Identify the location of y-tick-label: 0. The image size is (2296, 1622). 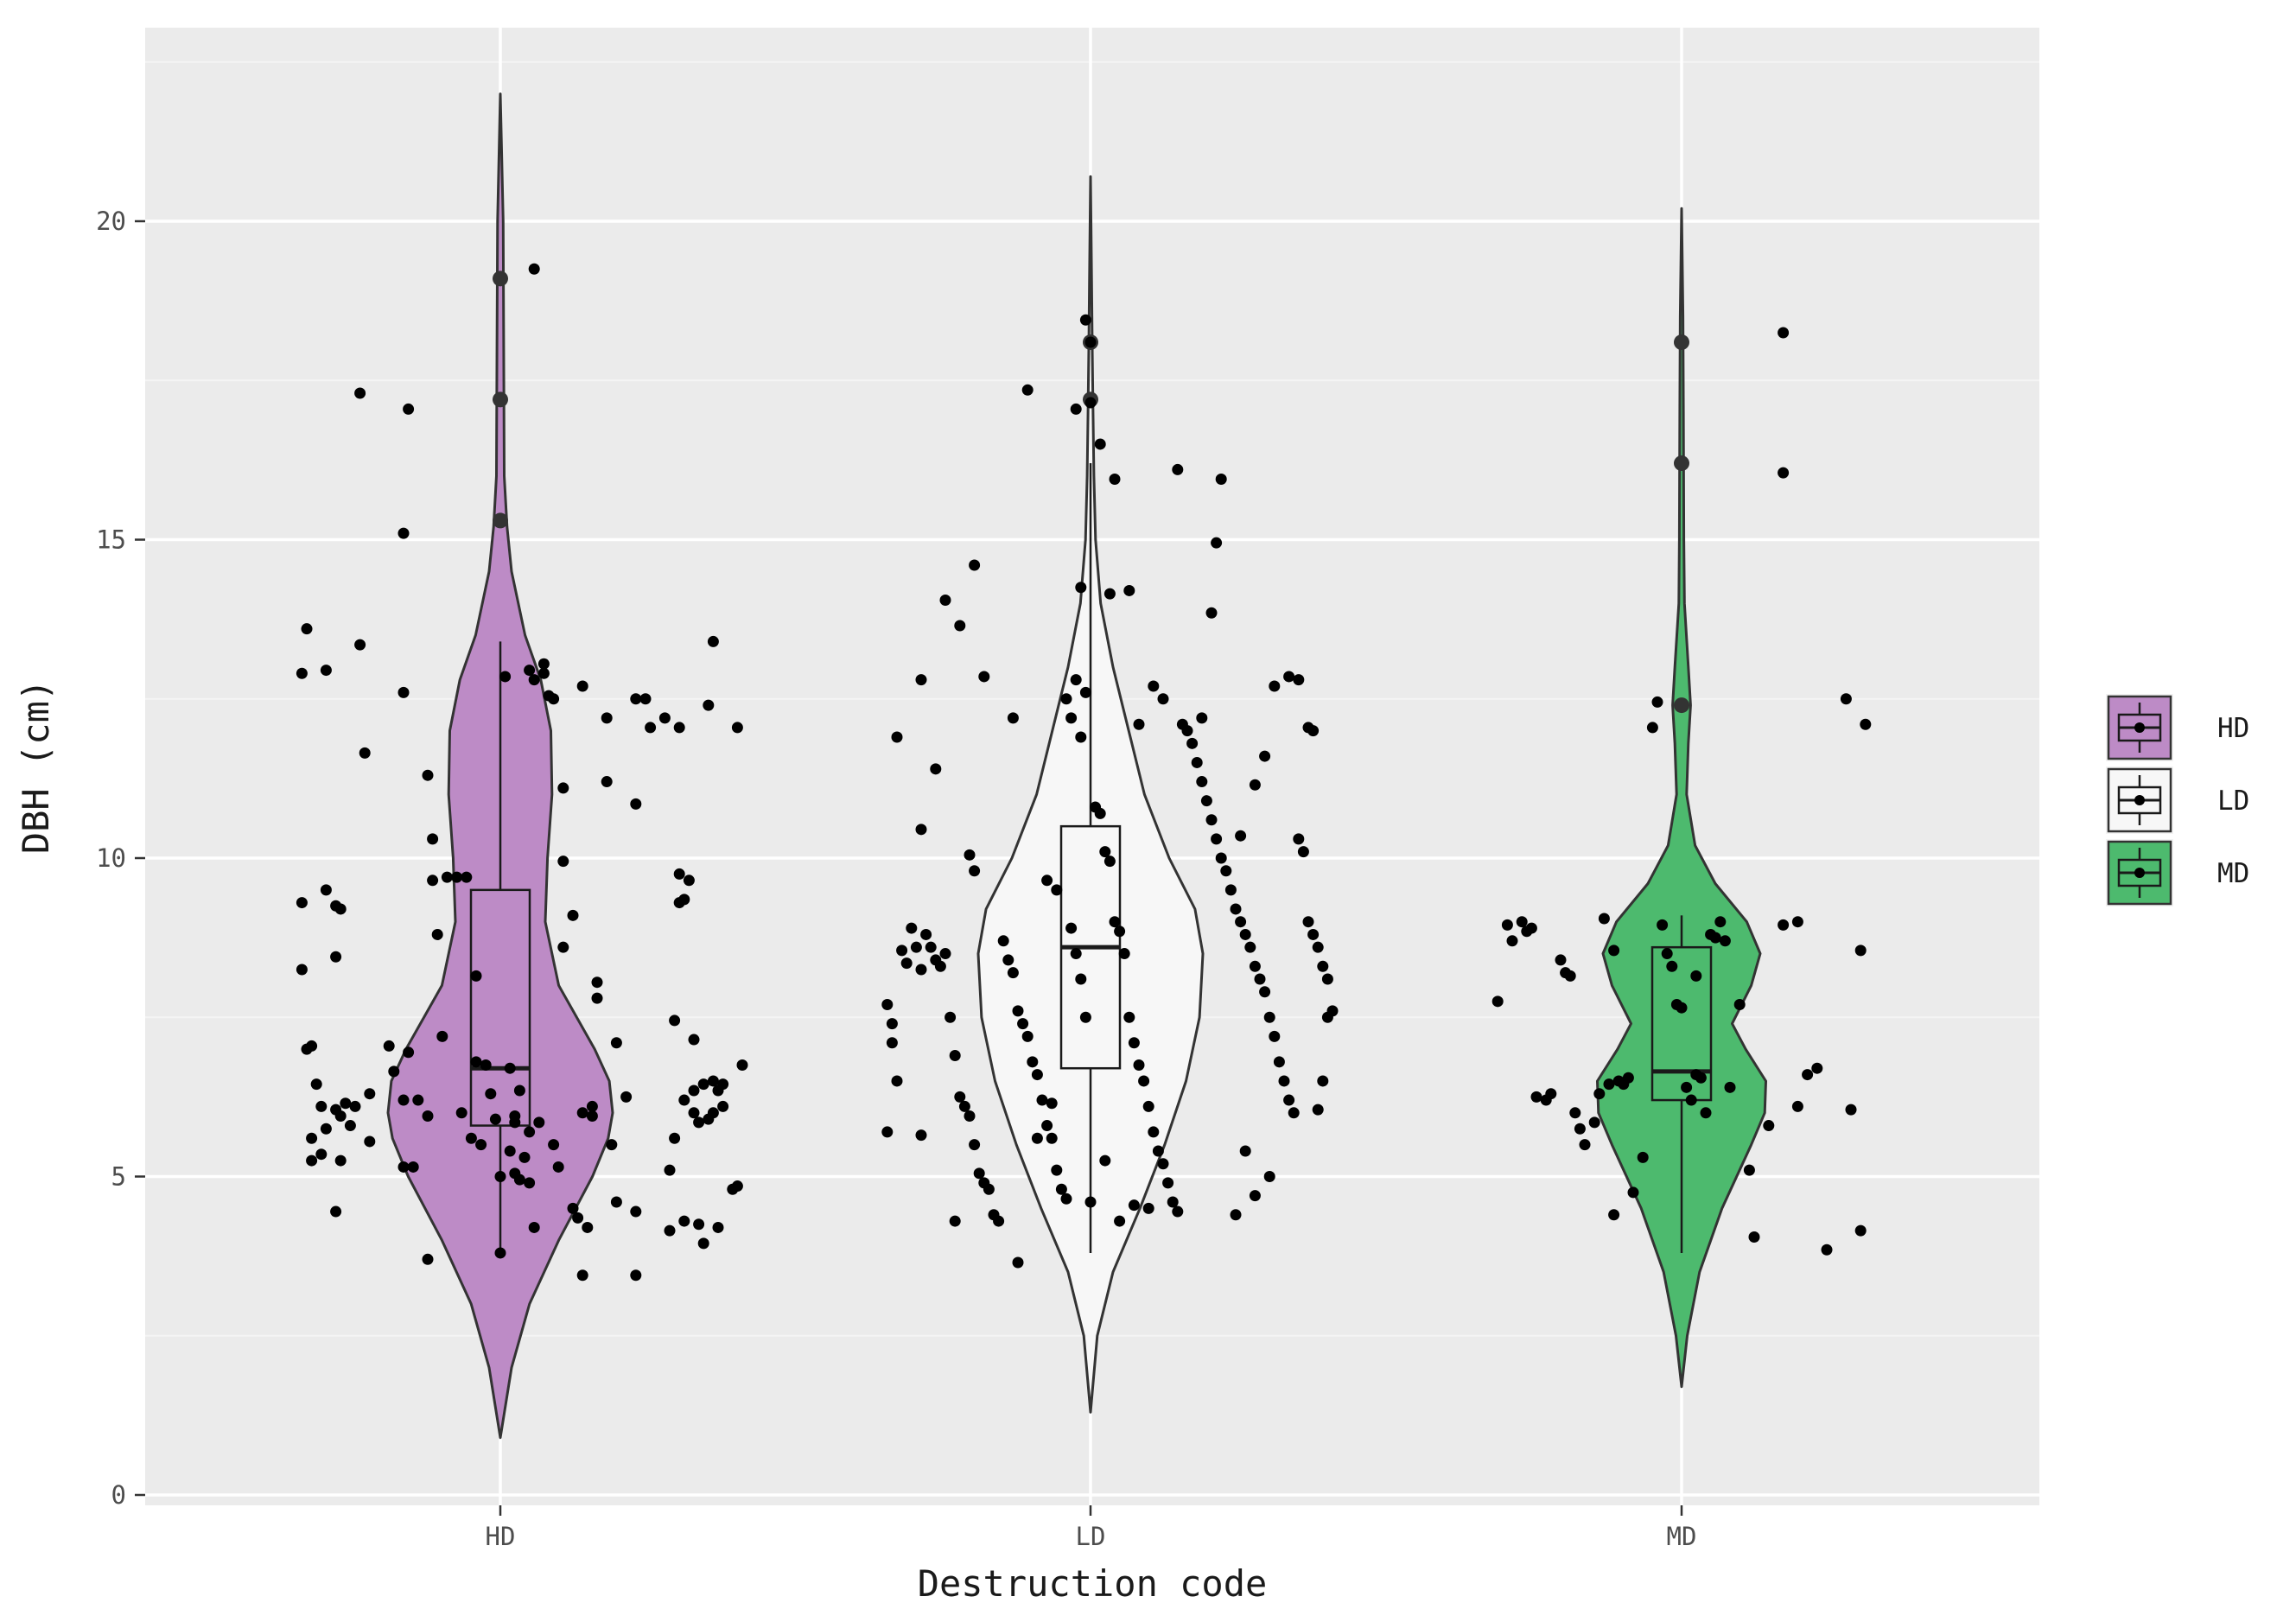
(118, 1495).